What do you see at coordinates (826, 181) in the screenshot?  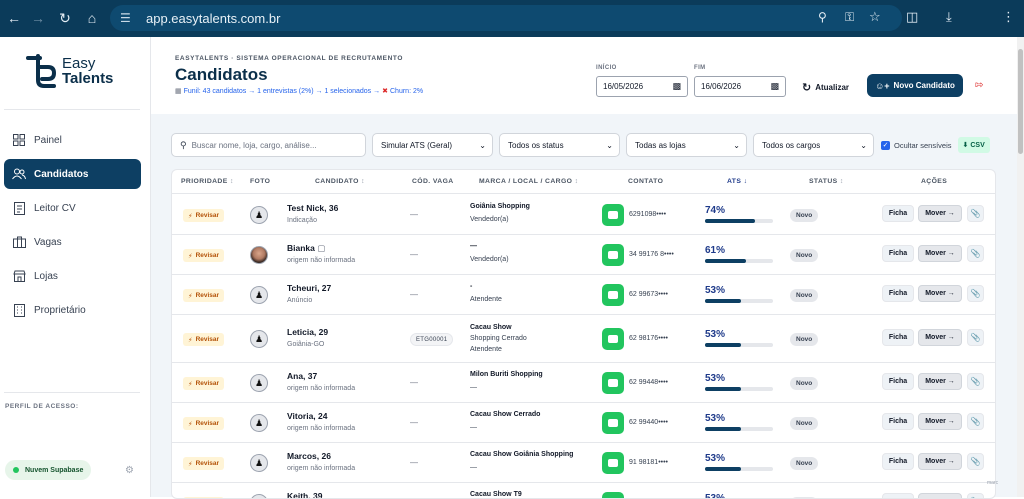 I see `col-status: STATUS ↕` at bounding box center [826, 181].